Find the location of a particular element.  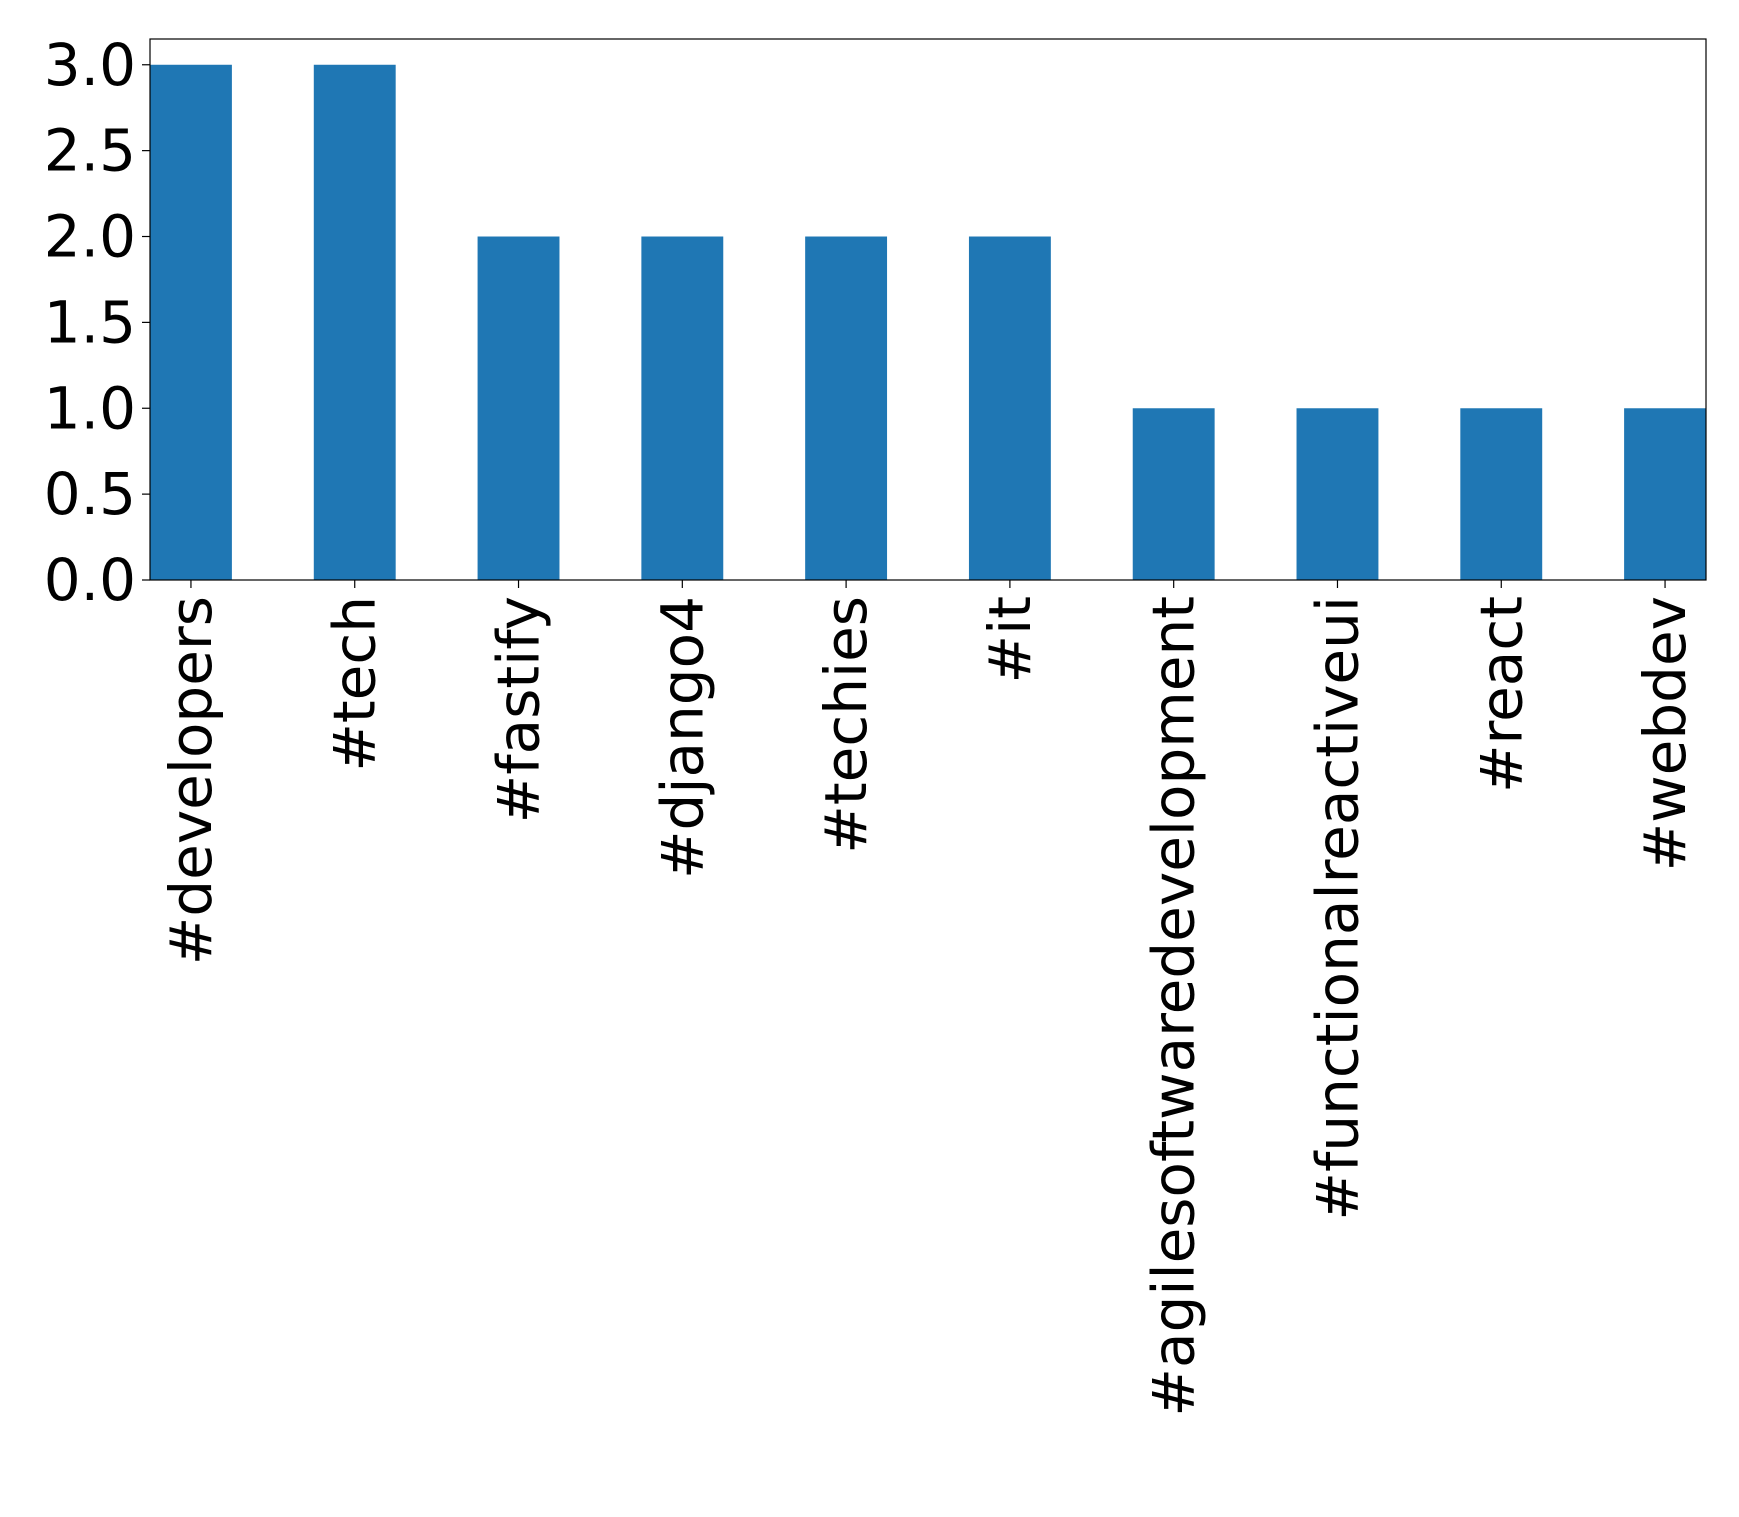

x-tick-label: #functionalreactiveui is located at coordinates (1337, 908).